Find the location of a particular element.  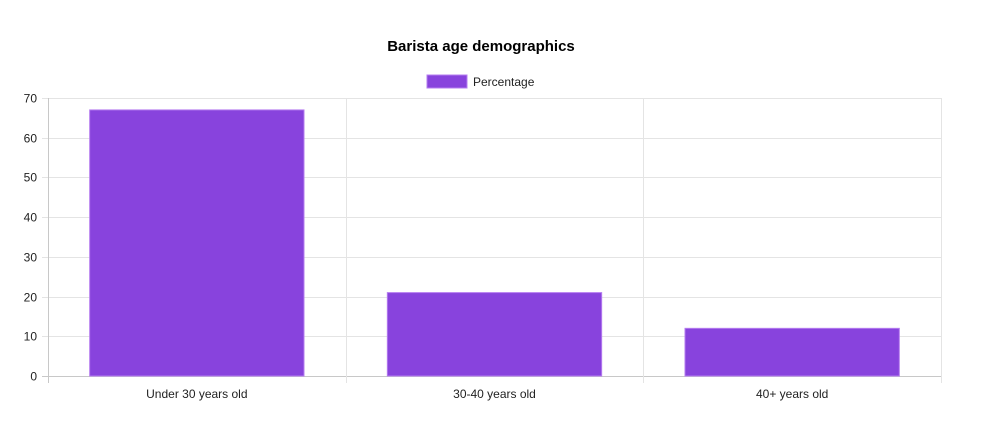

legend-swatch is located at coordinates (447, 81).